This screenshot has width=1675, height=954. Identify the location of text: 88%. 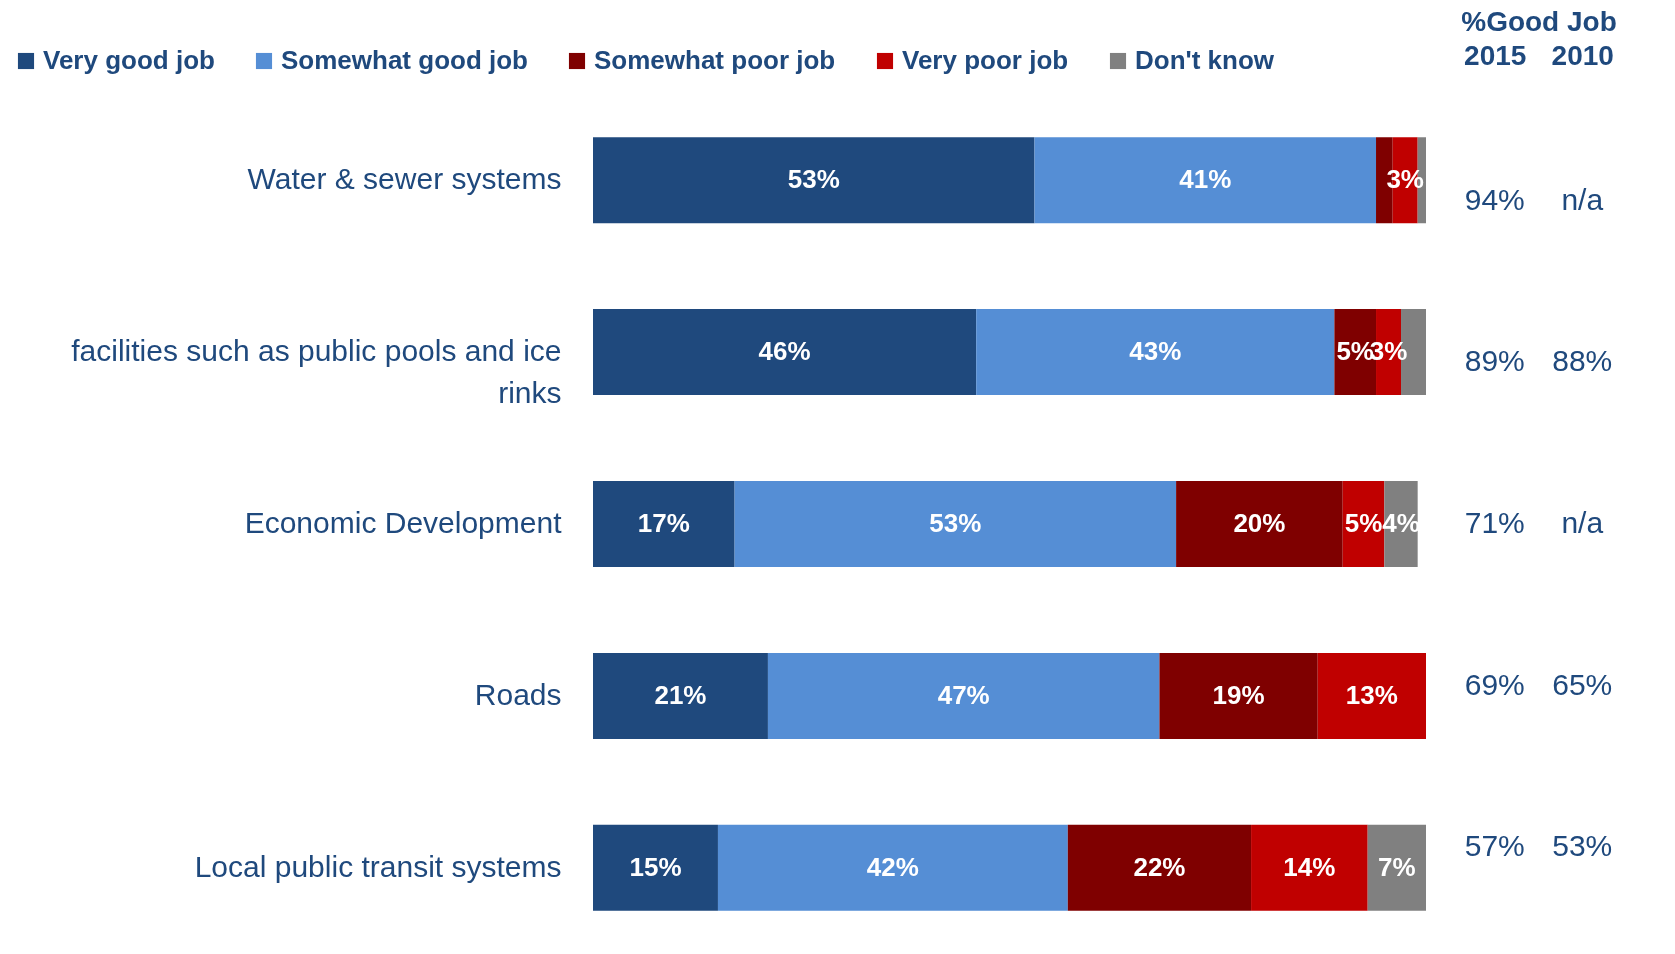
(1582, 361).